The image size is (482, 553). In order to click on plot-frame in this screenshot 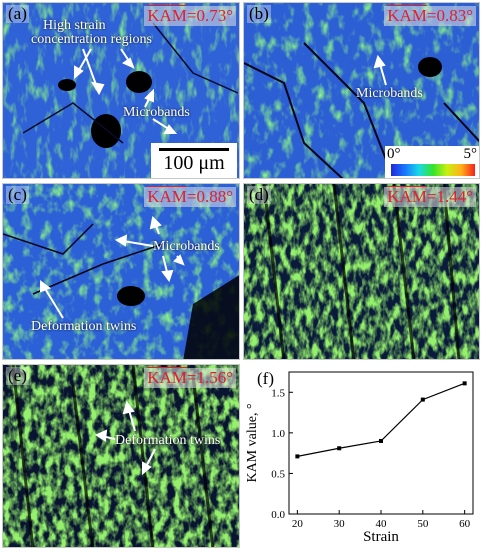, I will do `click(381, 443)`.